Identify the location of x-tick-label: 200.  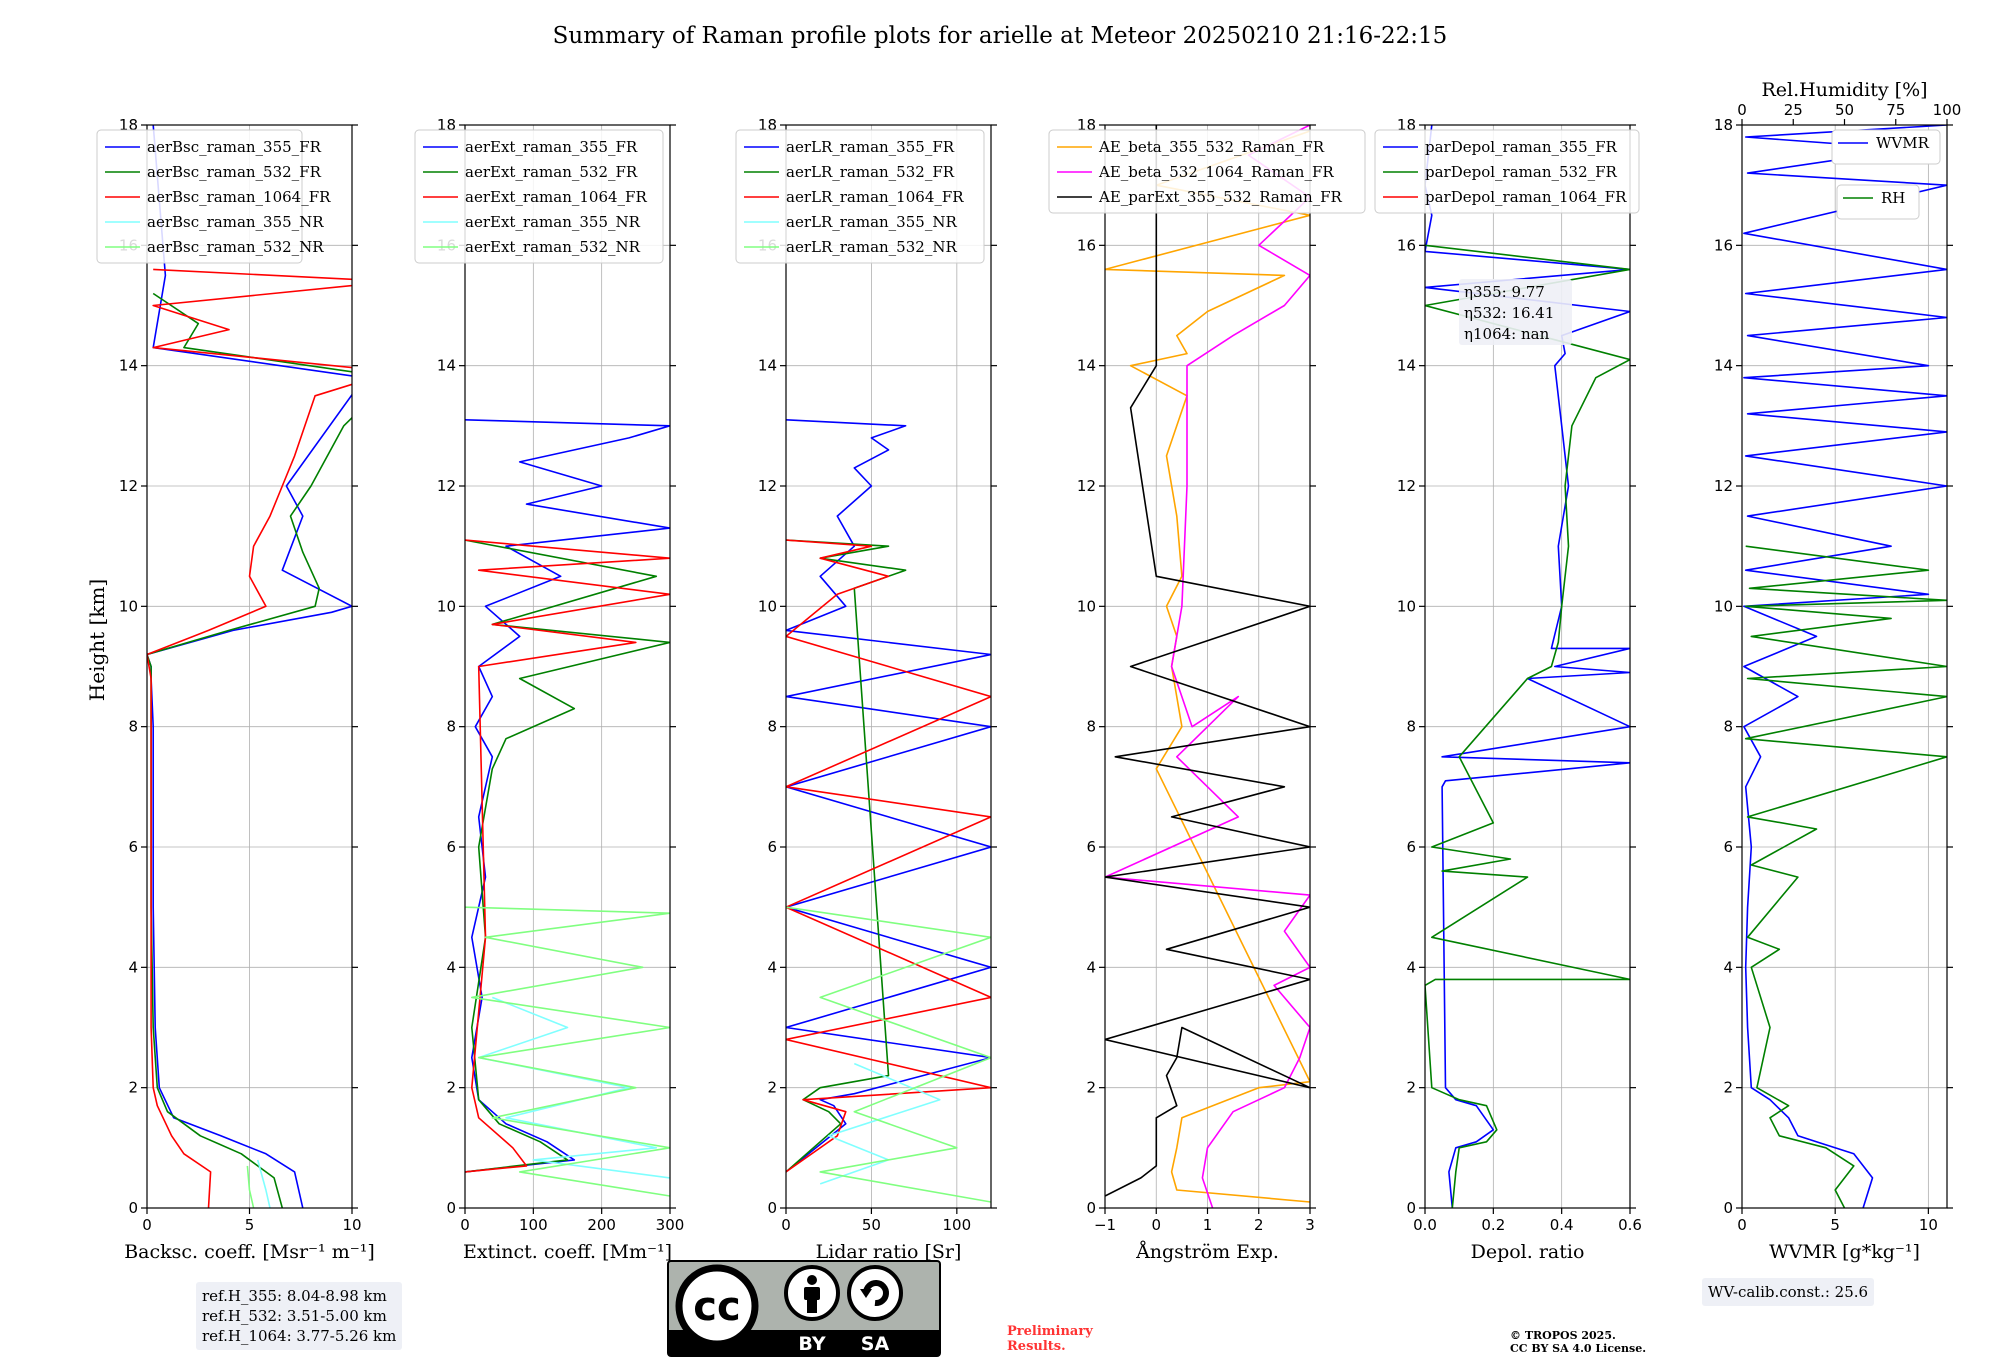
(601, 1225).